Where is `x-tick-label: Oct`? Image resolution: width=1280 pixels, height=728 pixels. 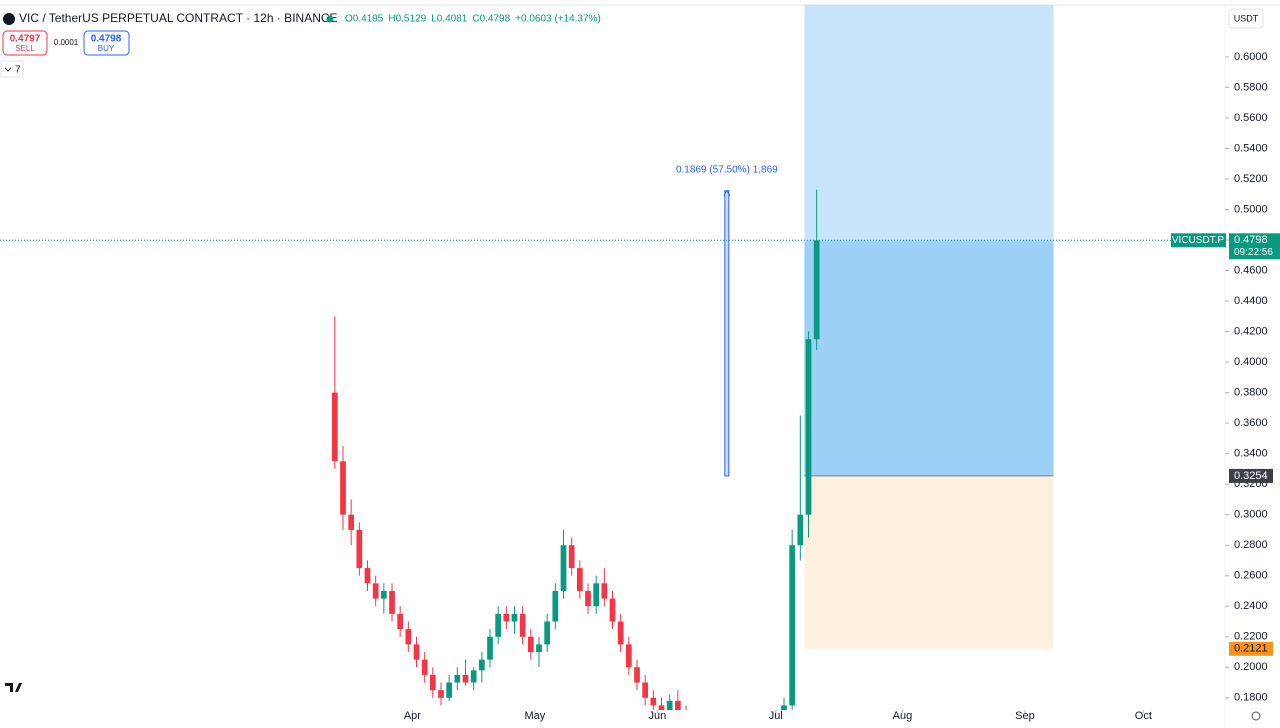
x-tick-label: Oct is located at coordinates (1143, 716).